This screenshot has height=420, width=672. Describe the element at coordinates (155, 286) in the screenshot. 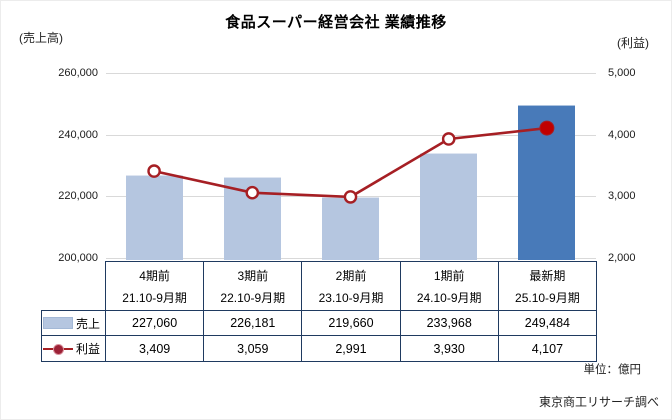

I see `table-header-cell: 4期前 21.10-9月期` at that location.